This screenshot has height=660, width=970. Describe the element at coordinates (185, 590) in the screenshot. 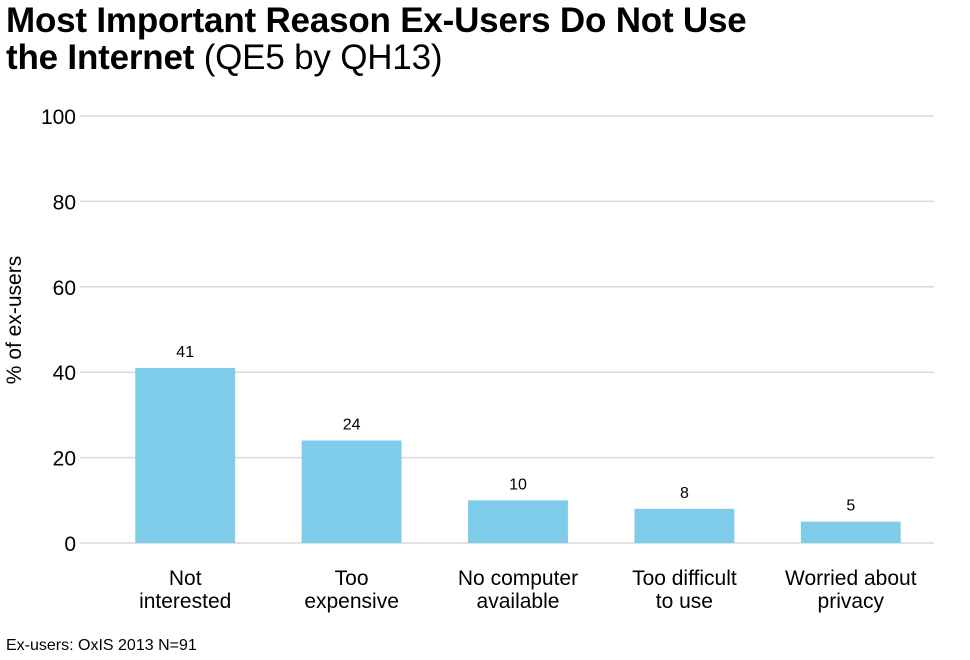

I see `x-tick-label-0: Not interested` at that location.